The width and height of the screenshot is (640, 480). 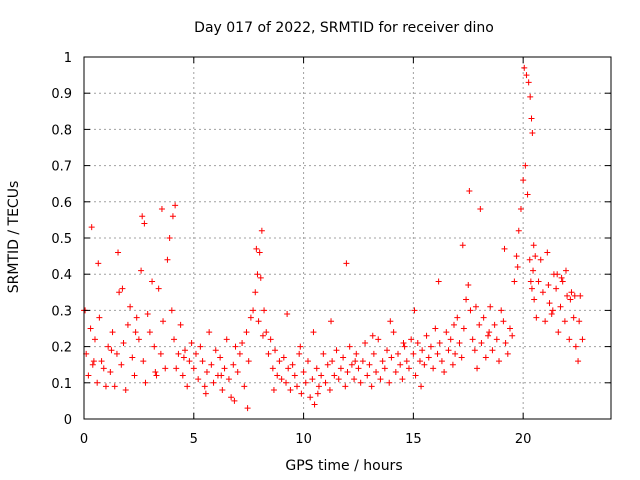 What do you see at coordinates (61, 167) in the screenshot?
I see `y-tick-label: 0.7` at bounding box center [61, 167].